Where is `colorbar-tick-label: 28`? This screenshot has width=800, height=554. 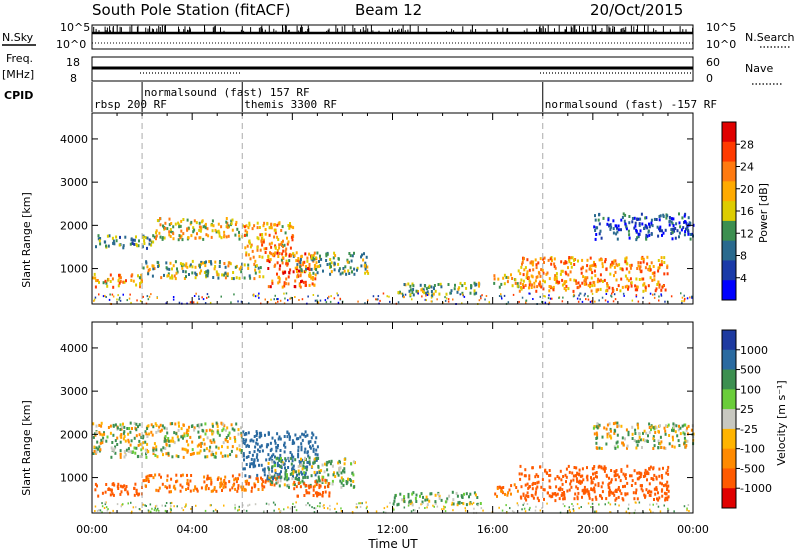 colorbar-tick-label: 28 is located at coordinates (747, 144).